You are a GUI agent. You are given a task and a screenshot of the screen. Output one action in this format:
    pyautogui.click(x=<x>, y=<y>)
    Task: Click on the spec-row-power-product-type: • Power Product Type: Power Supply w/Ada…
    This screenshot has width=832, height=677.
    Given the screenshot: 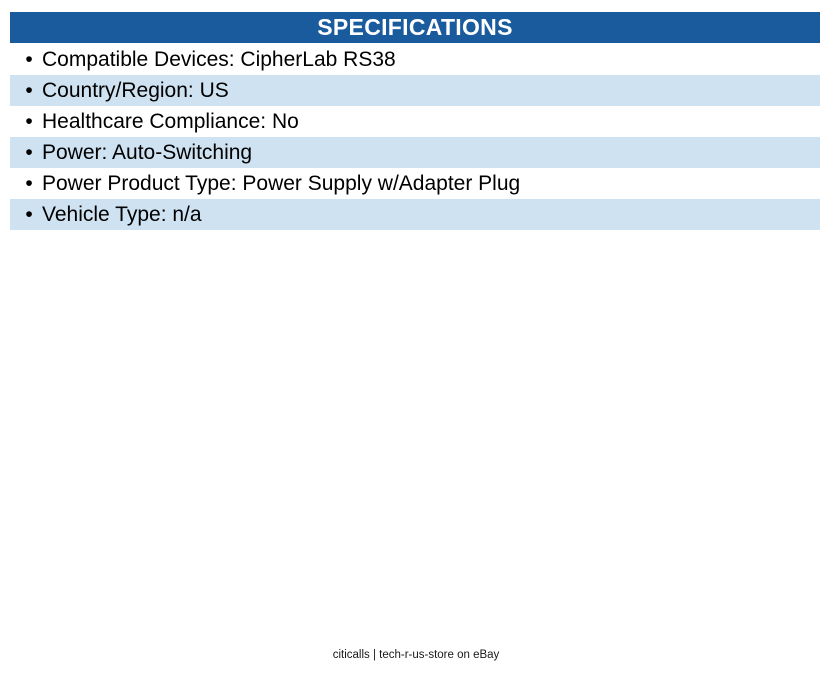 What is the action you would take?
    pyautogui.click(x=415, y=183)
    